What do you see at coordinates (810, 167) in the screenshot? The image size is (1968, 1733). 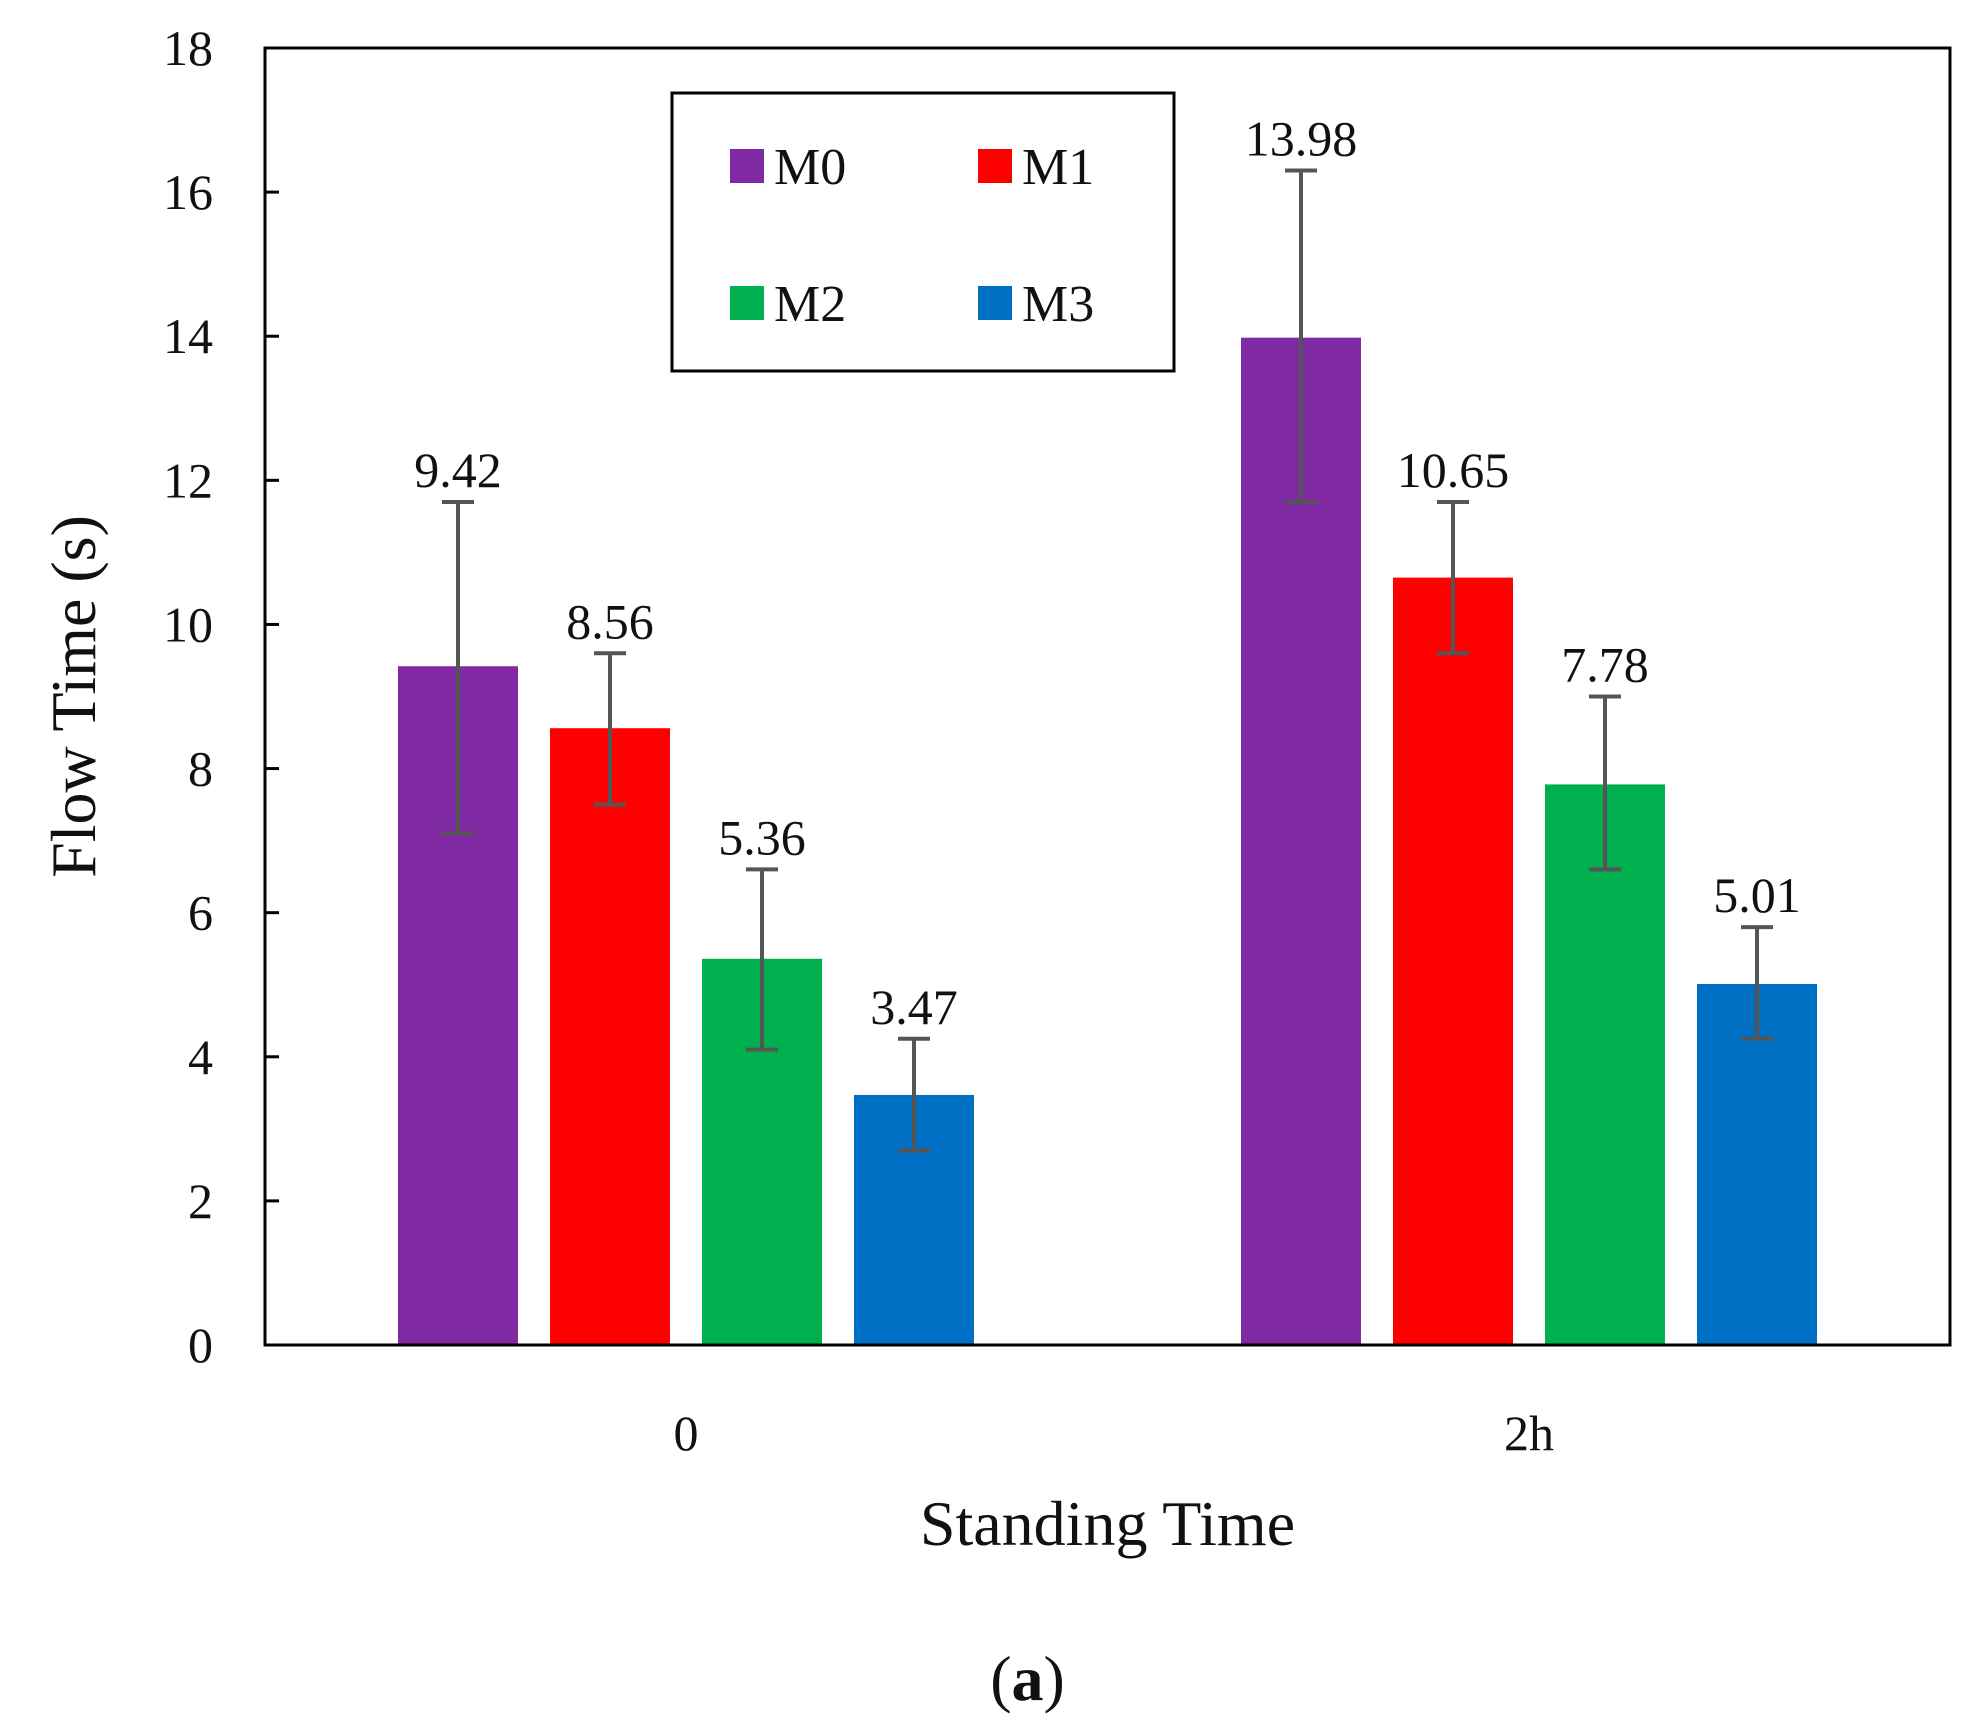 I see `legend-label: M0` at bounding box center [810, 167].